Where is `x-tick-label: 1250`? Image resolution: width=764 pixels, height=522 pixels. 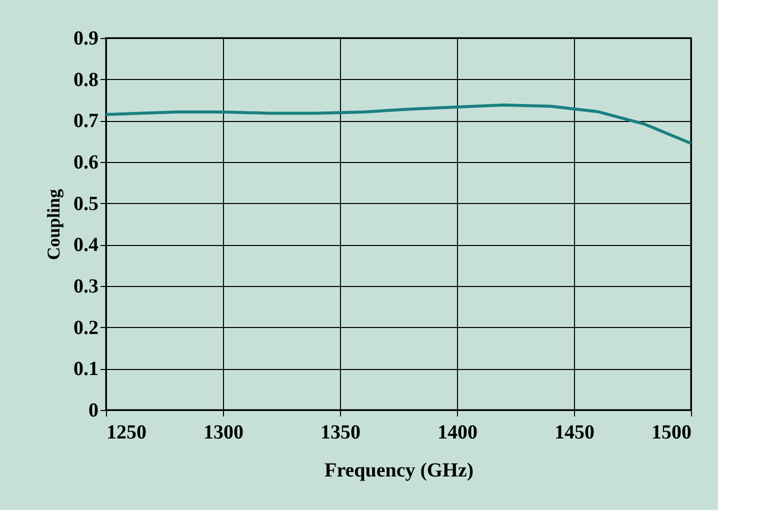
x-tick-label: 1250 is located at coordinates (126, 433).